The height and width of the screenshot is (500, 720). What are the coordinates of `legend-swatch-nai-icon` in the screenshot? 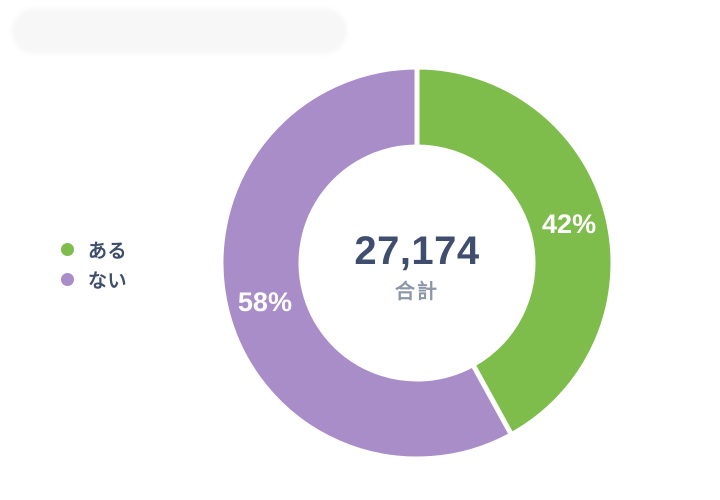 It's located at (67, 279).